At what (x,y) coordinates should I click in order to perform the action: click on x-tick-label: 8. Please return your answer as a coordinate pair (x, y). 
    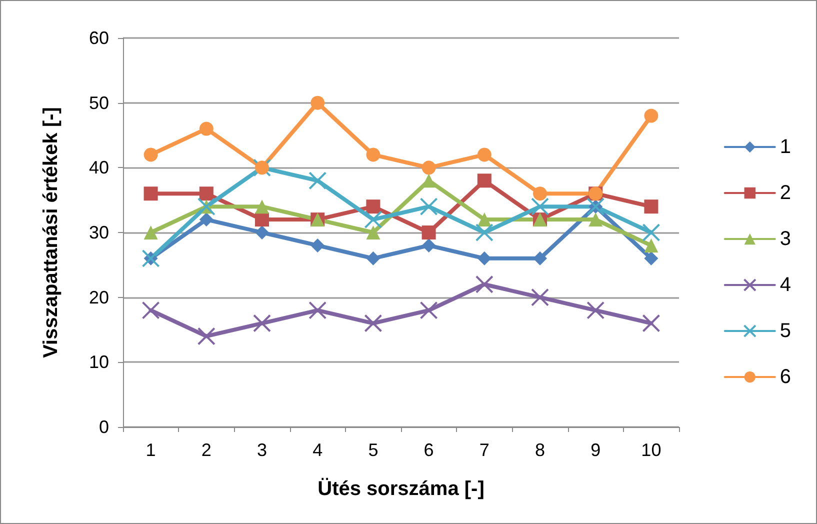
    Looking at the image, I should click on (540, 450).